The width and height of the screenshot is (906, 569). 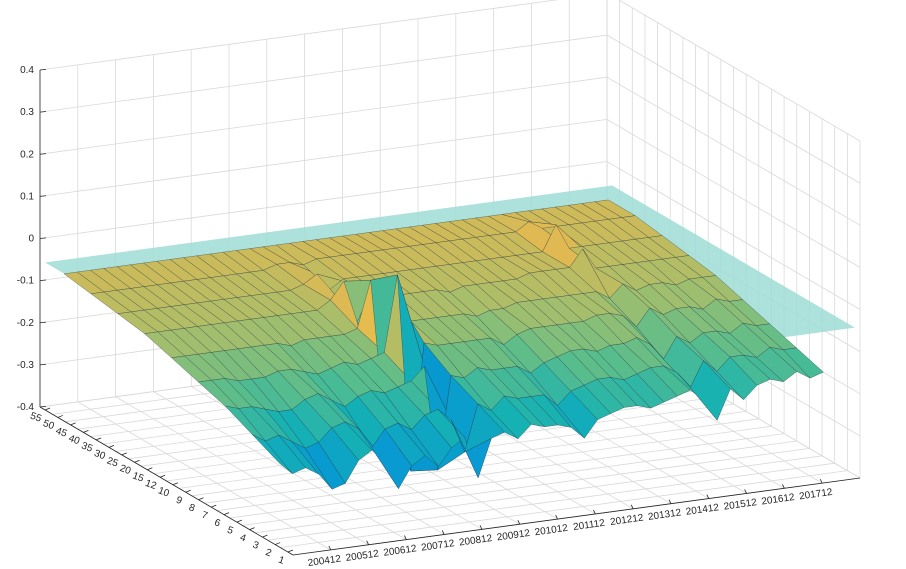 I want to click on z-tick-label: -0.1, so click(x=26, y=281).